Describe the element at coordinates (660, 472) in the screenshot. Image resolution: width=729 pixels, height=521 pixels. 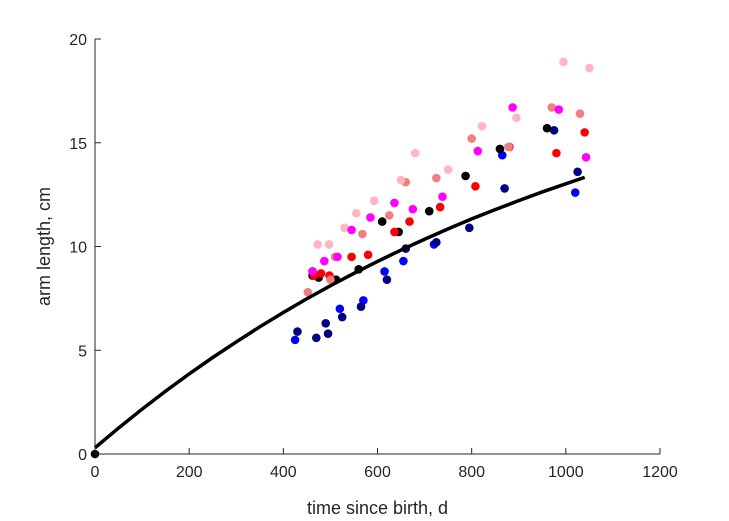
I see `x-tick-label: 1200` at that location.